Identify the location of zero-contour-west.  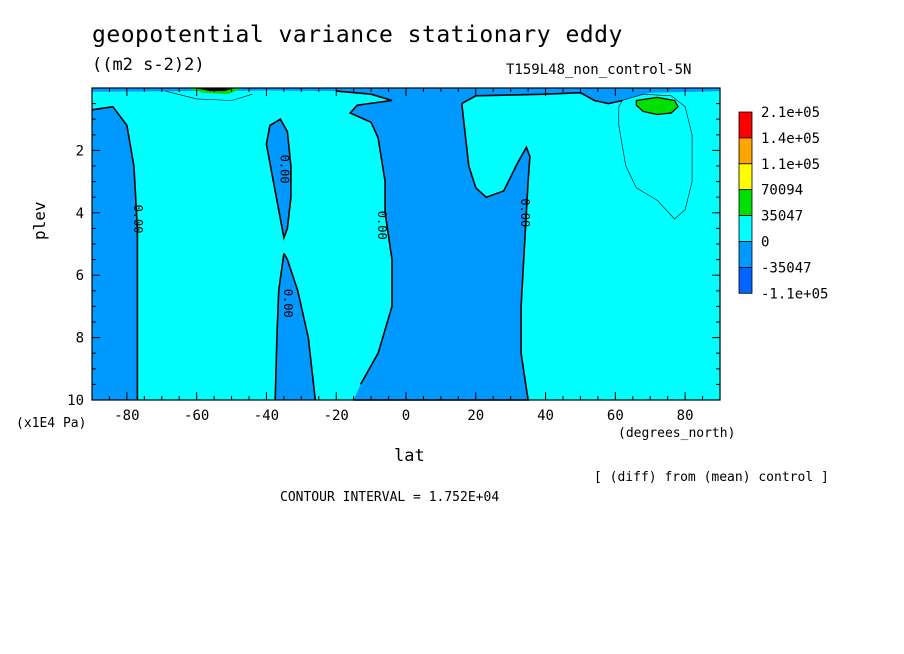
(115, 252).